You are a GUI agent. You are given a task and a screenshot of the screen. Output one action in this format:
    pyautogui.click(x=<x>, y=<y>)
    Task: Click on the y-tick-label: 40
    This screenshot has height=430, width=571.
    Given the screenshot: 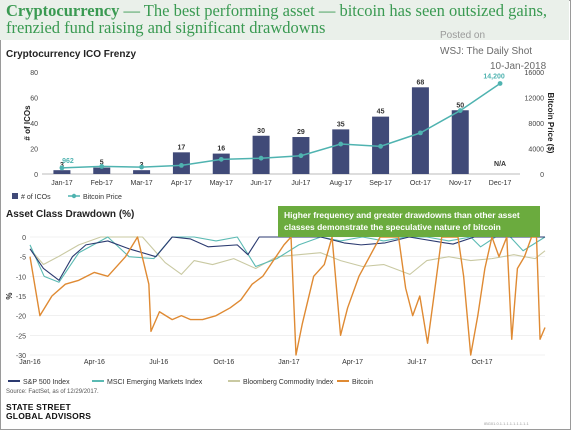 What is the action you would take?
    pyautogui.click(x=34, y=124)
    